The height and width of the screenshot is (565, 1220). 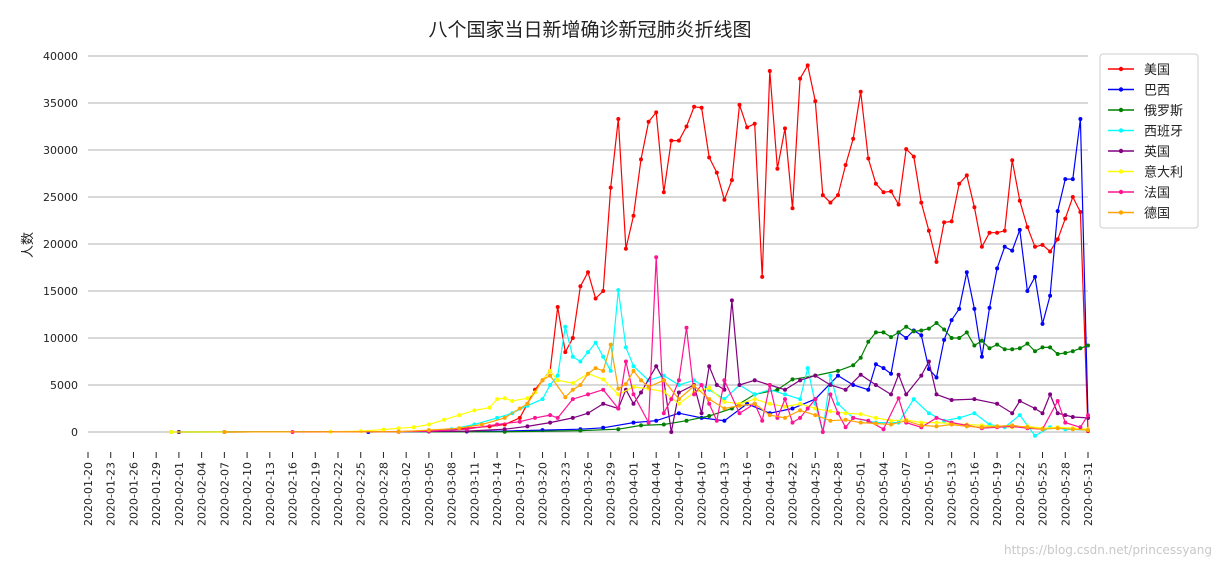 What do you see at coordinates (929, 494) in the screenshot?
I see `x-tick-label: 2020-05-10` at bounding box center [929, 494].